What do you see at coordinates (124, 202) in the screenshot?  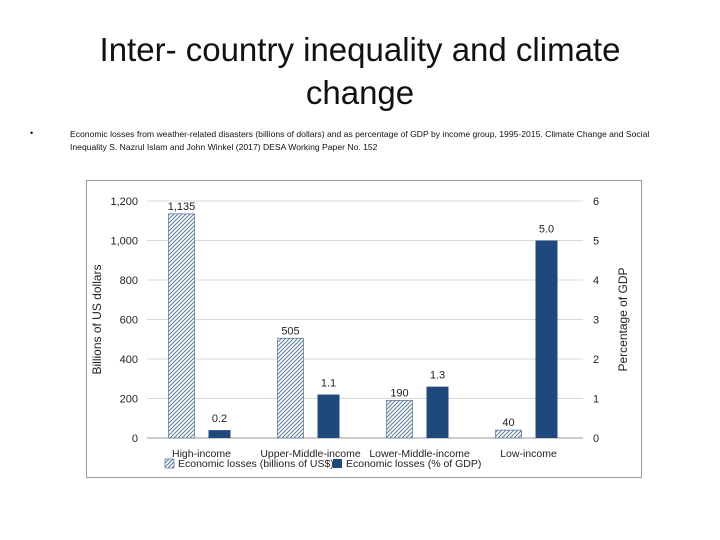 I see `y-tick-label: 1,200` at bounding box center [124, 202].